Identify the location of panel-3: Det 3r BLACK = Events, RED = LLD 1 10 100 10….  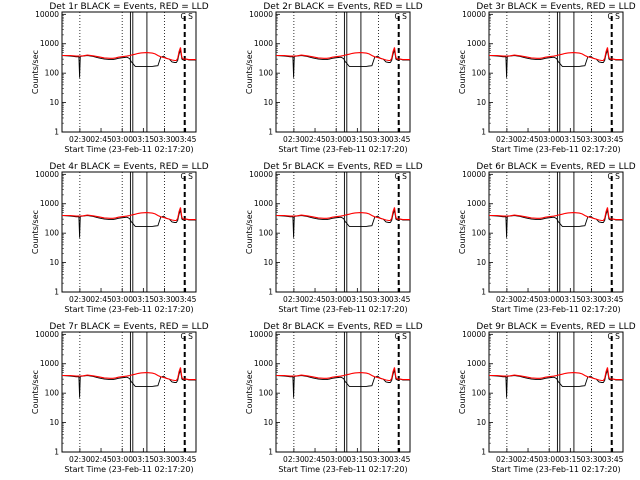
(547, 78).